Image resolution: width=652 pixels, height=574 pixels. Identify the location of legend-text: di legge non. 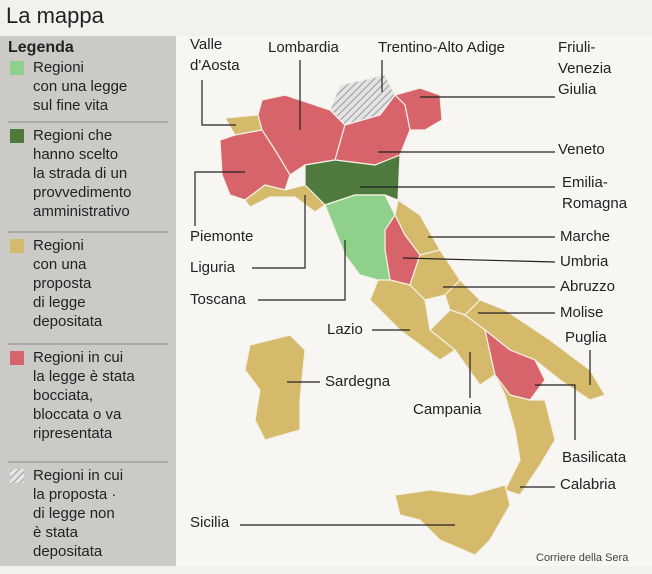
(74, 513).